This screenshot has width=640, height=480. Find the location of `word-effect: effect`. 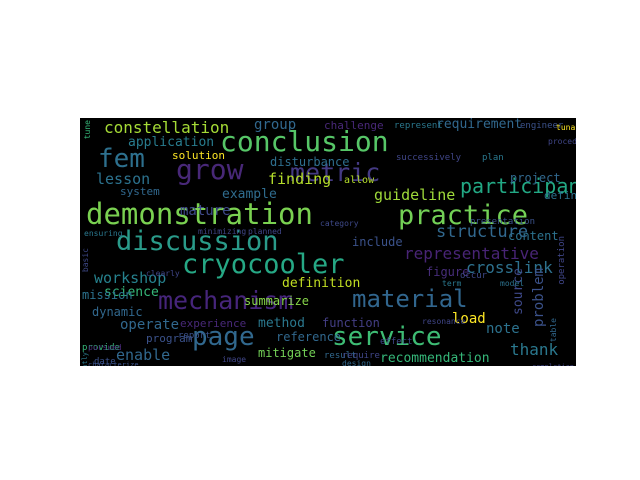

word-effect: effect is located at coordinates (396, 342).